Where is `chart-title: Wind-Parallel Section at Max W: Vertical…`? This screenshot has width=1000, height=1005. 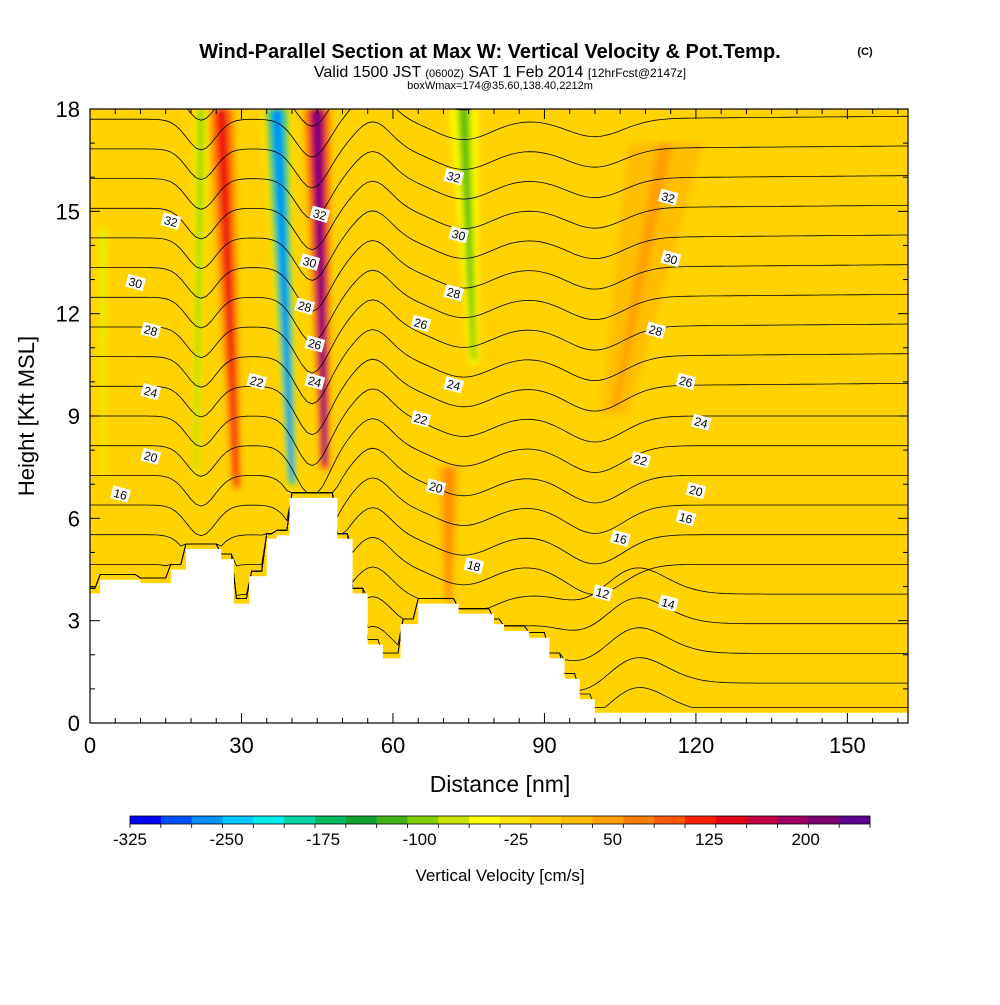 chart-title: Wind-Parallel Section at Max W: Vertical… is located at coordinates (489, 52).